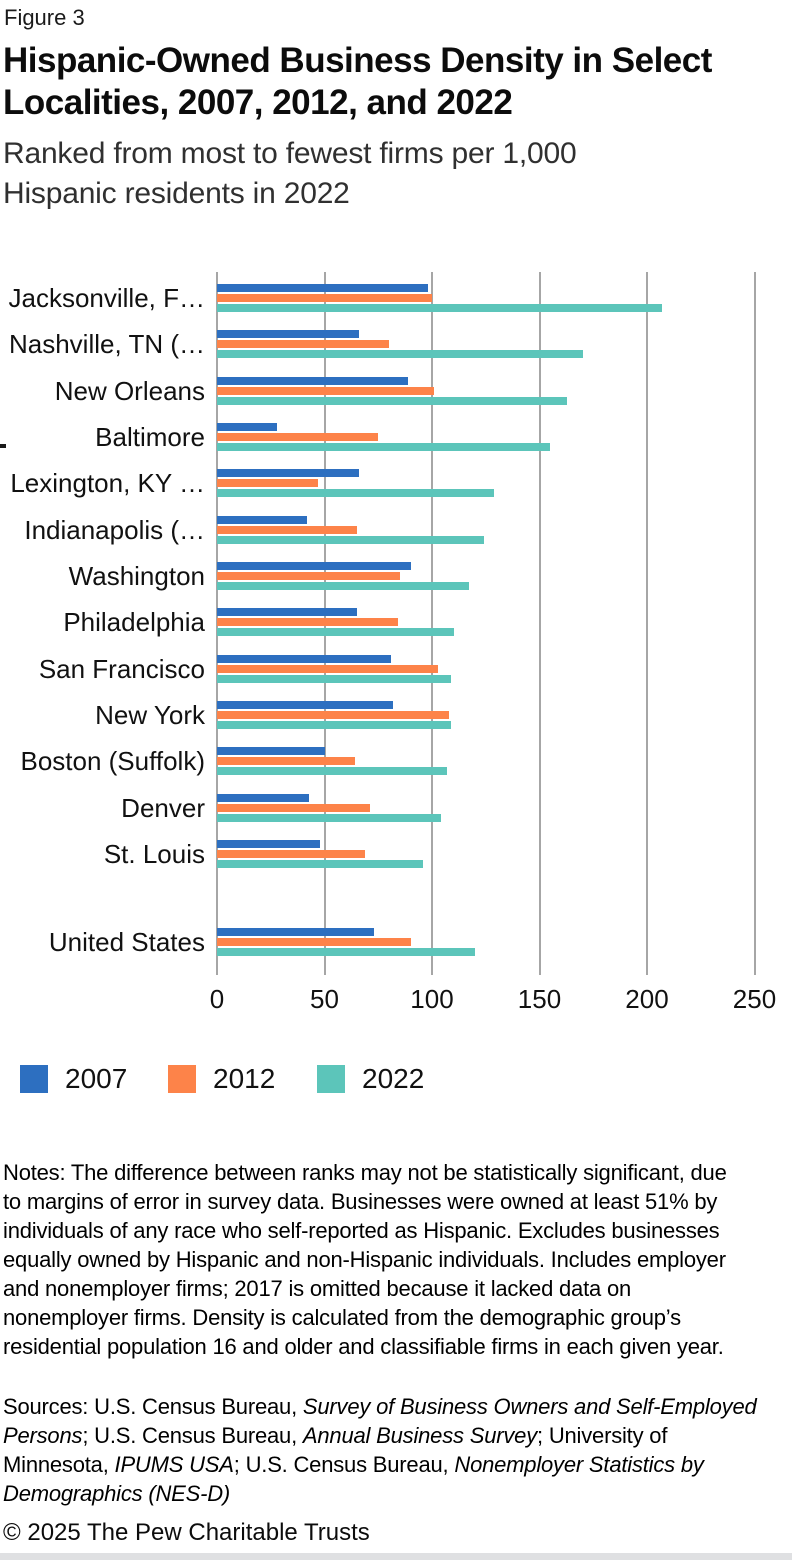  I want to click on bottom-divider-strip, so click(396, 1556).